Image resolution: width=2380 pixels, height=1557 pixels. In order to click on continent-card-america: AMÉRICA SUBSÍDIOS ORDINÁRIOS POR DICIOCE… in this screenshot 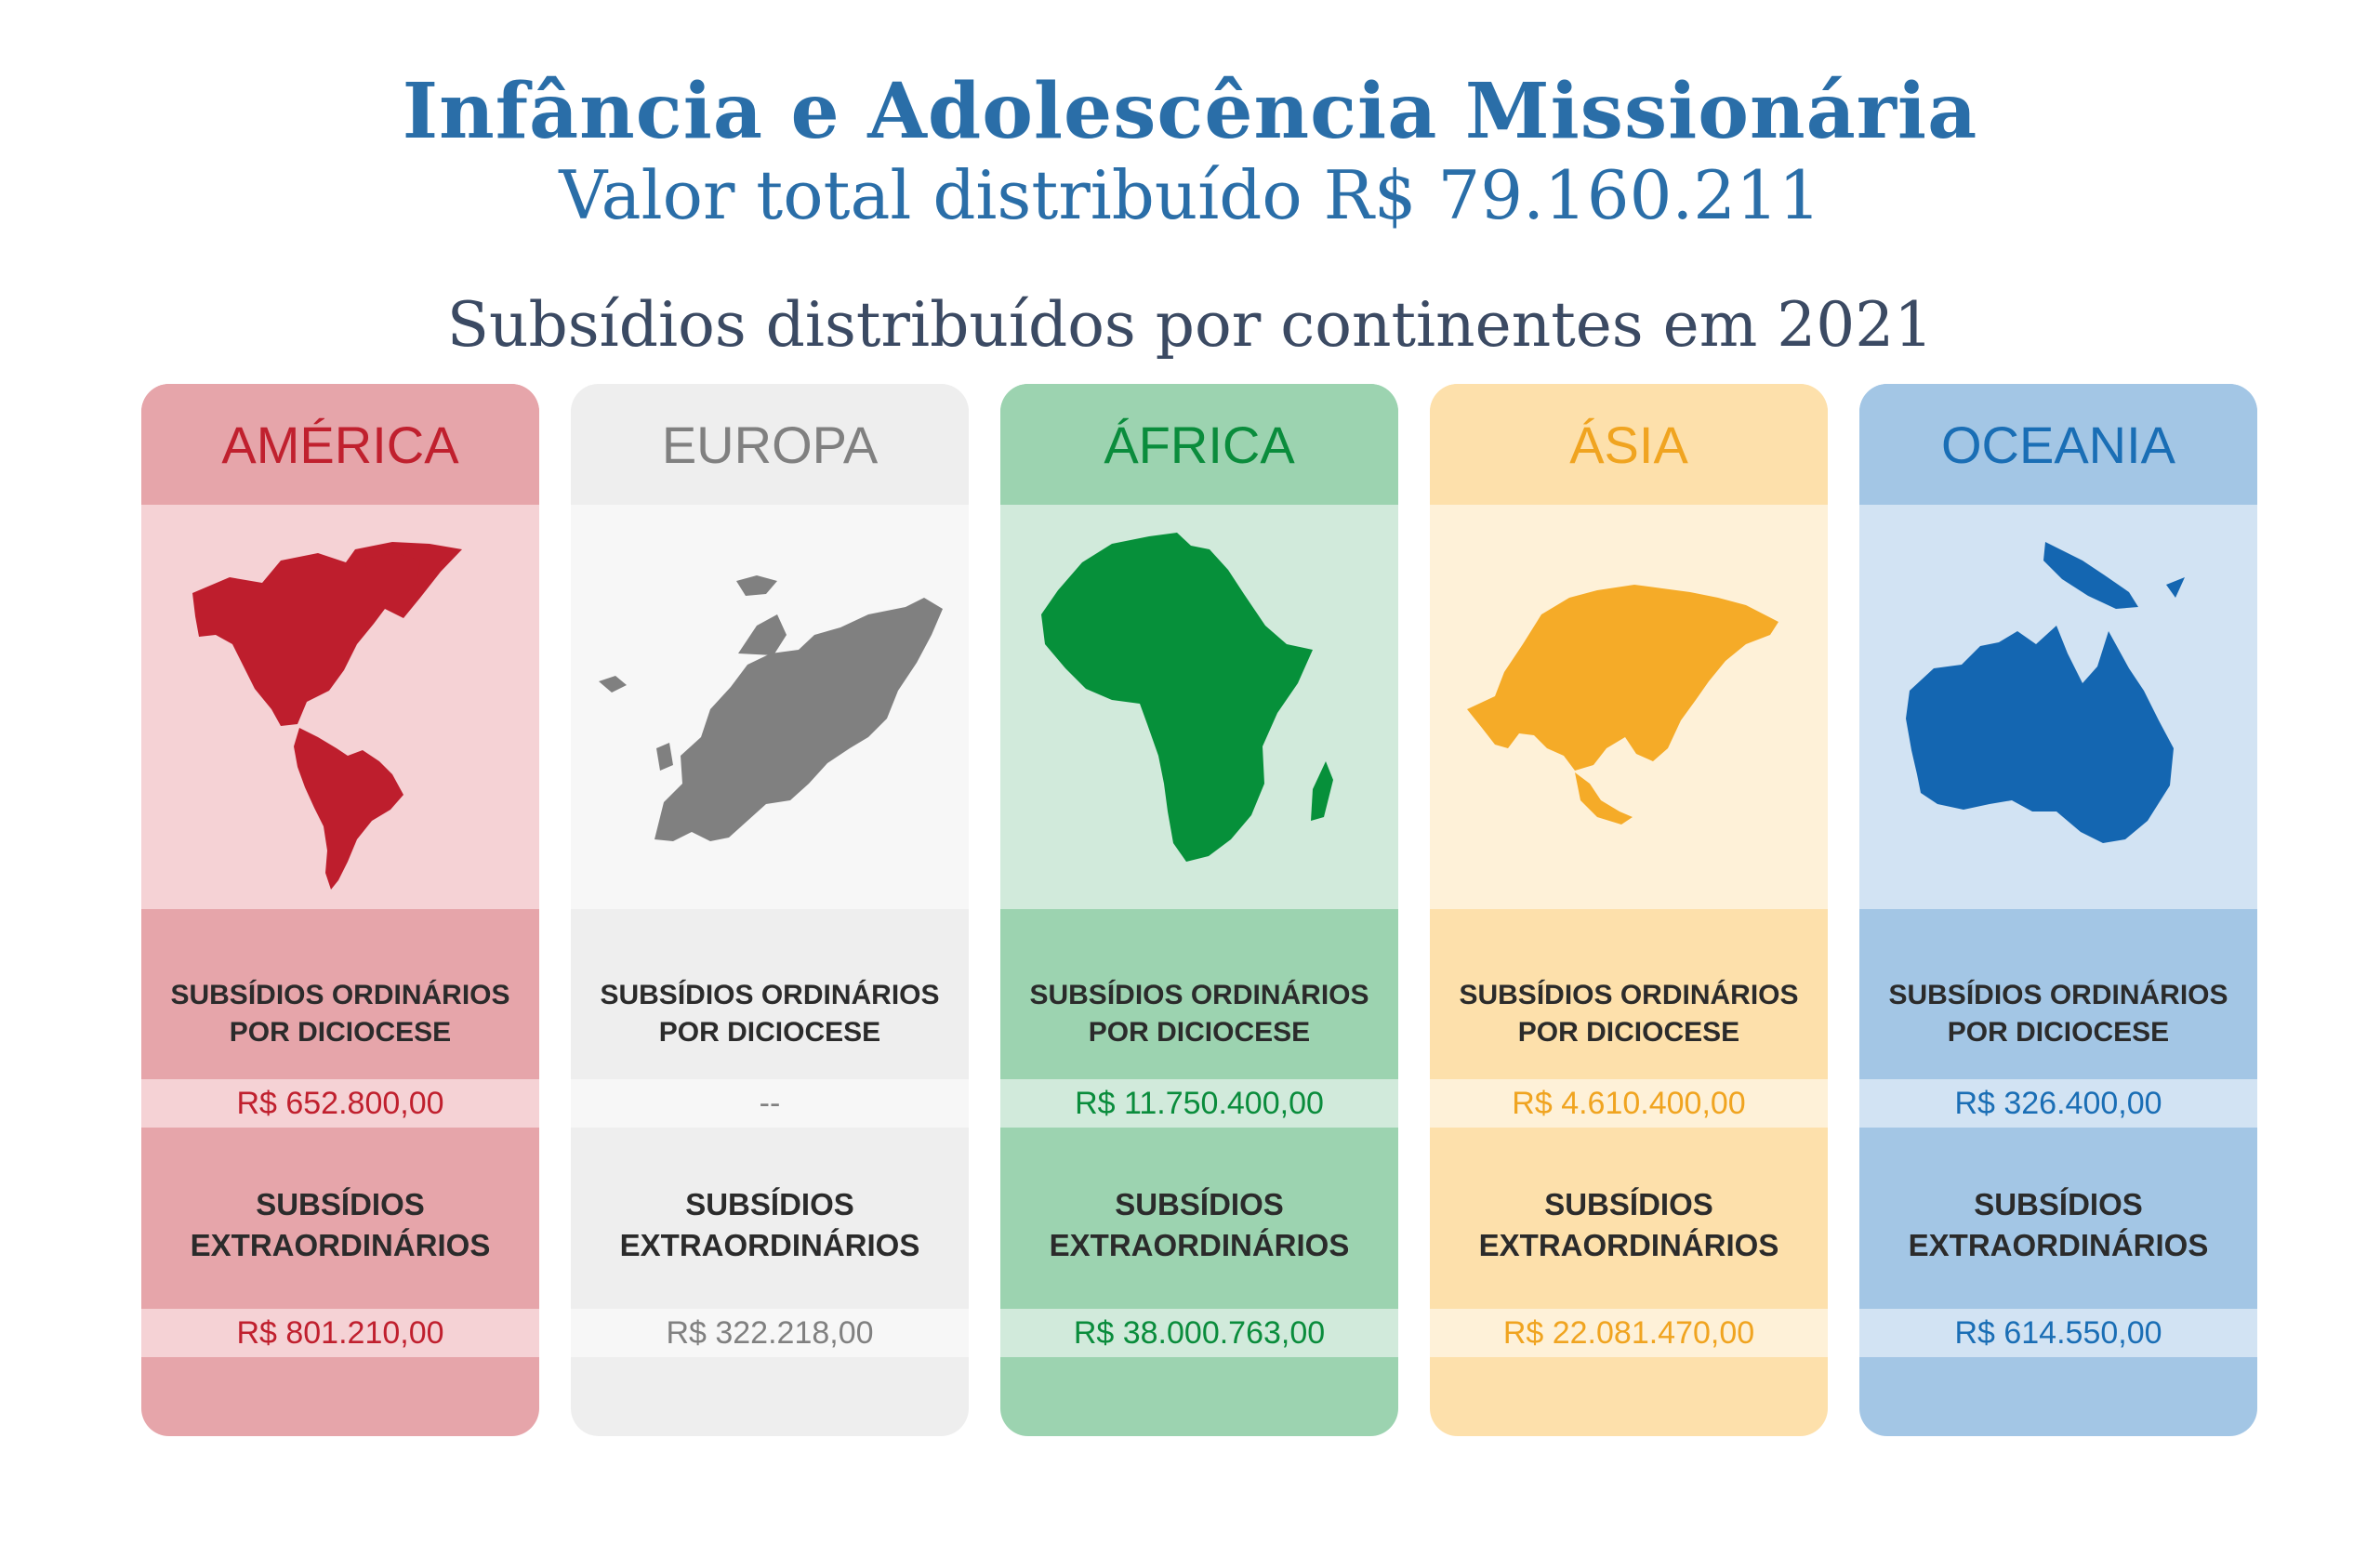, I will do `click(340, 910)`.